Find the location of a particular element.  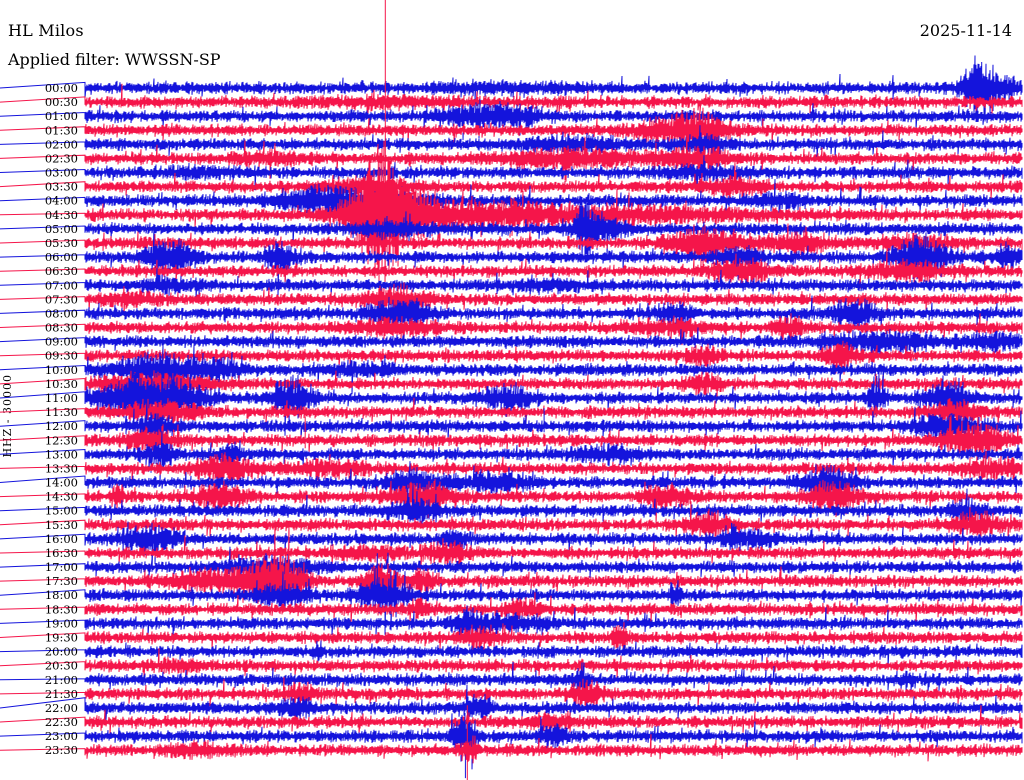

trace-row-19:00 is located at coordinates (511, 626).